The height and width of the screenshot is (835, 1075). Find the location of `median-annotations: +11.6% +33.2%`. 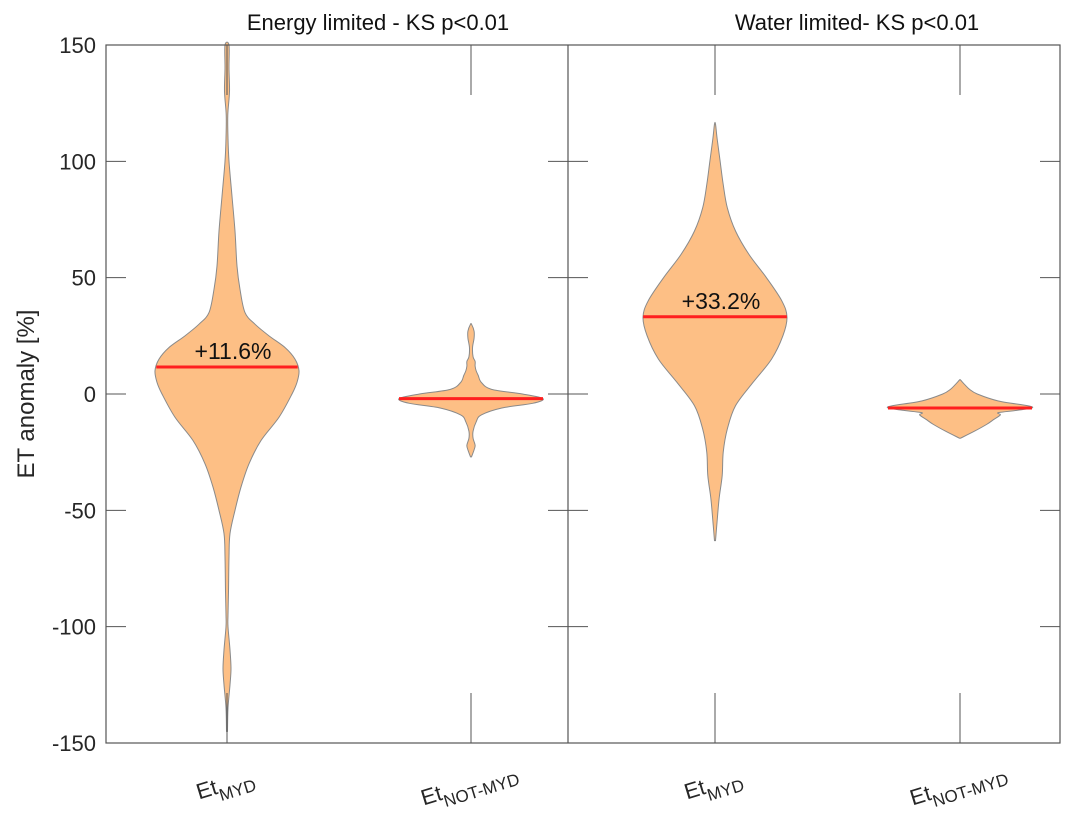

median-annotations: +11.6% +33.2% is located at coordinates (478, 326).